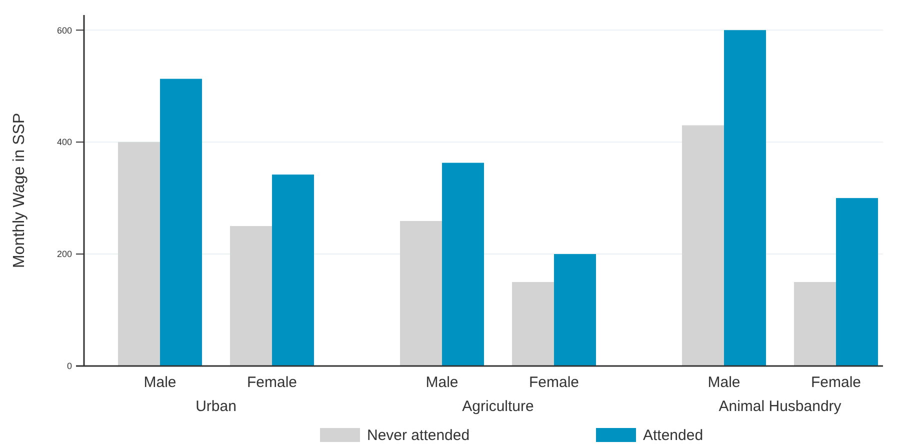  What do you see at coordinates (780, 406) in the screenshot?
I see `text: Animal Husbandry` at bounding box center [780, 406].